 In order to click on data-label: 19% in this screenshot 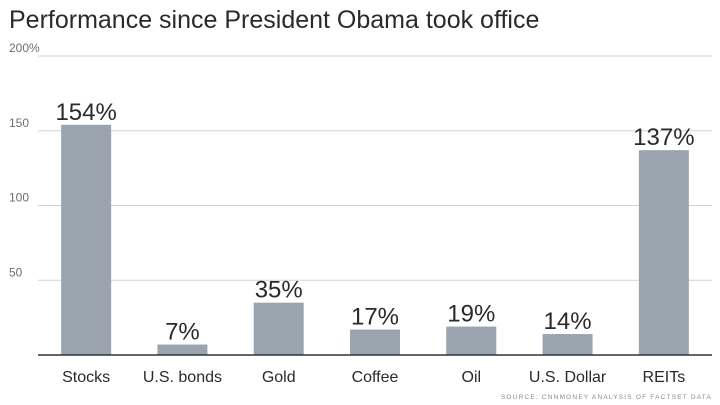, I will do `click(471, 314)`.